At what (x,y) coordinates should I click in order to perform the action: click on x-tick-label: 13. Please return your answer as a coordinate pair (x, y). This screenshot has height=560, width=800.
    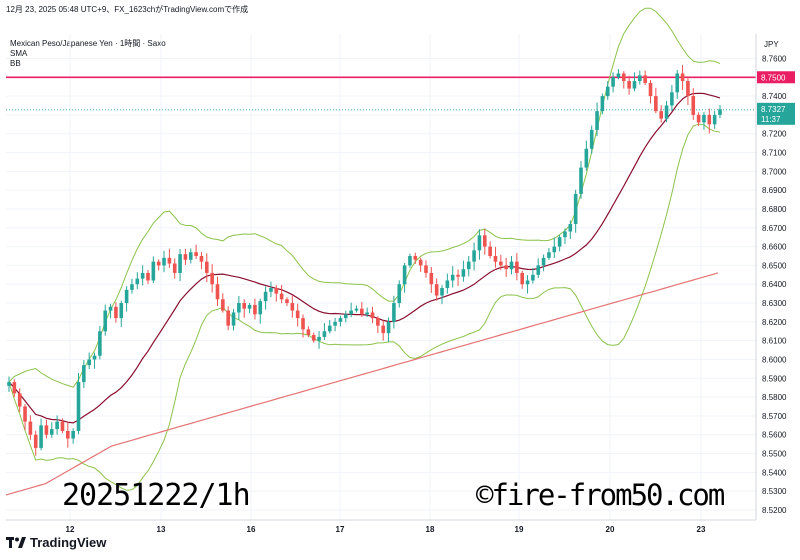
    Looking at the image, I should click on (161, 529).